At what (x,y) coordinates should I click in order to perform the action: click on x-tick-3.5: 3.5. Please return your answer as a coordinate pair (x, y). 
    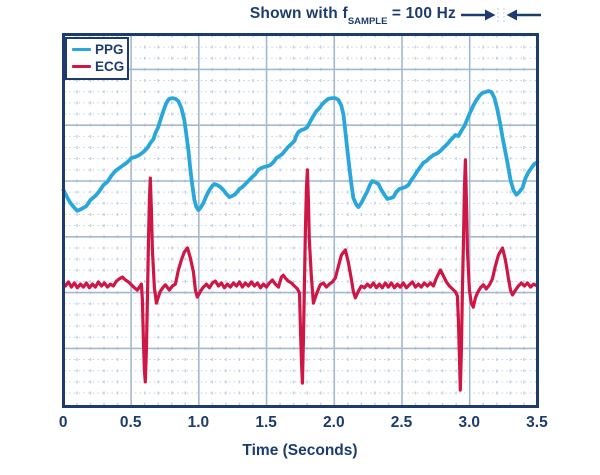
    Looking at the image, I should click on (537, 422).